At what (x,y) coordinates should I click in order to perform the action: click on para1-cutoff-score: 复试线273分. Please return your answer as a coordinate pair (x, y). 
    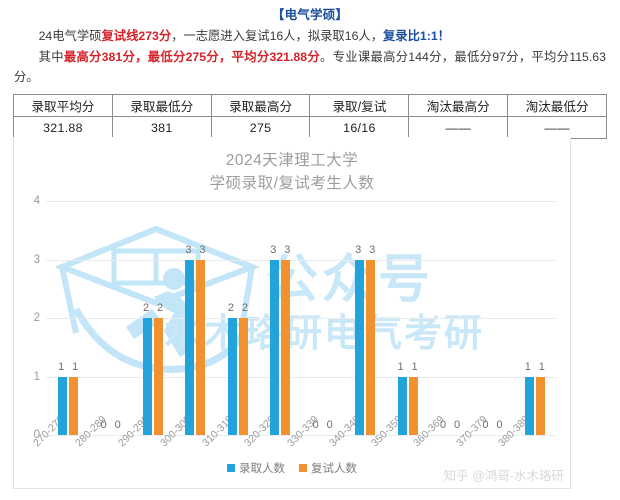
    Looking at the image, I should click on (136, 36).